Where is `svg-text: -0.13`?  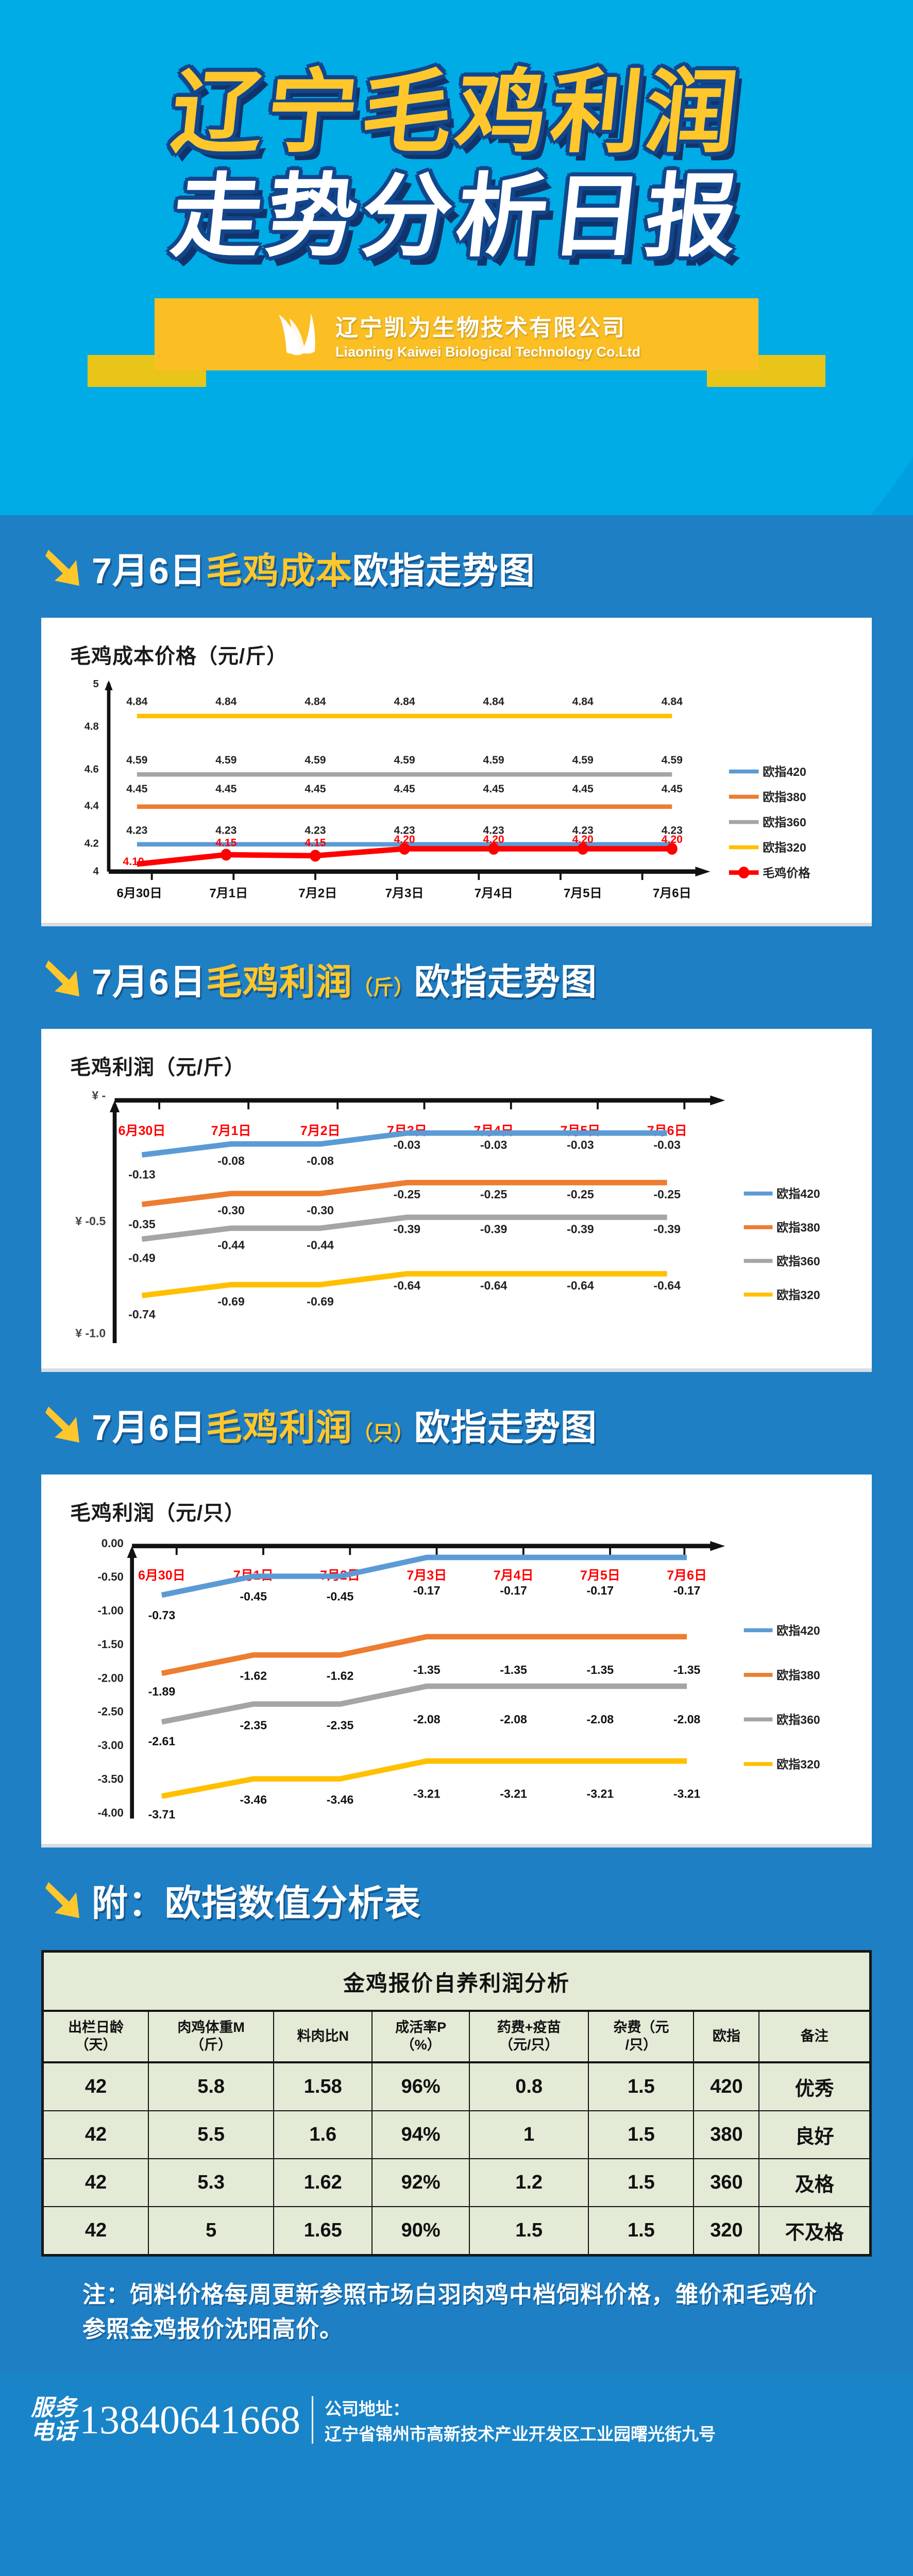
svg-text: -0.13 is located at coordinates (142, 1174).